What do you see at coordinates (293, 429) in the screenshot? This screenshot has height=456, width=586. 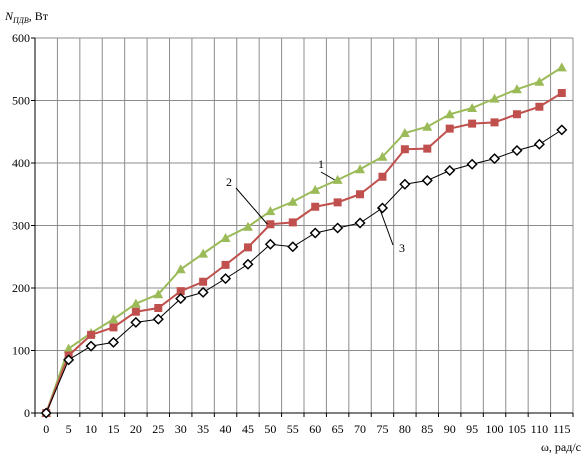 I see `x-tick-label: 55` at bounding box center [293, 429].